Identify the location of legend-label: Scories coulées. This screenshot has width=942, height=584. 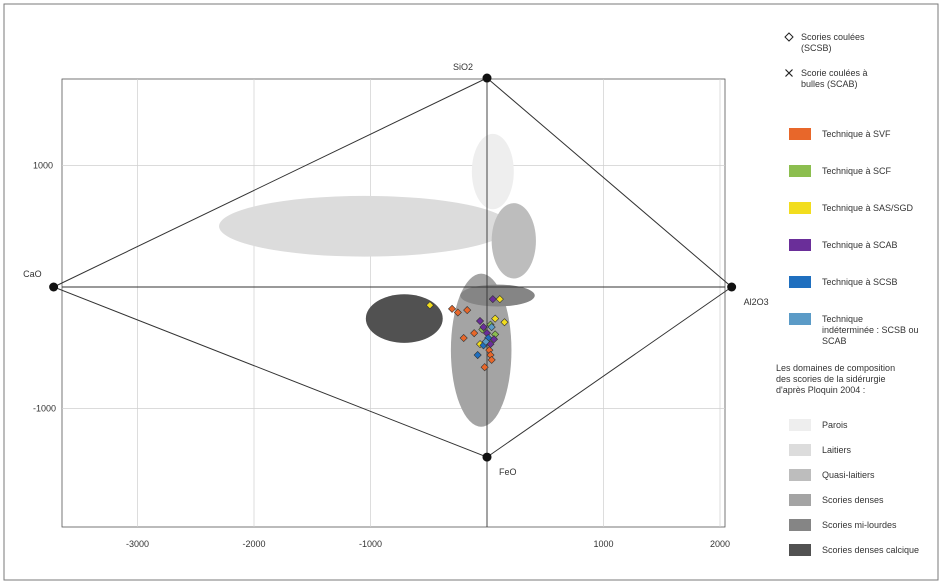
(833, 37).